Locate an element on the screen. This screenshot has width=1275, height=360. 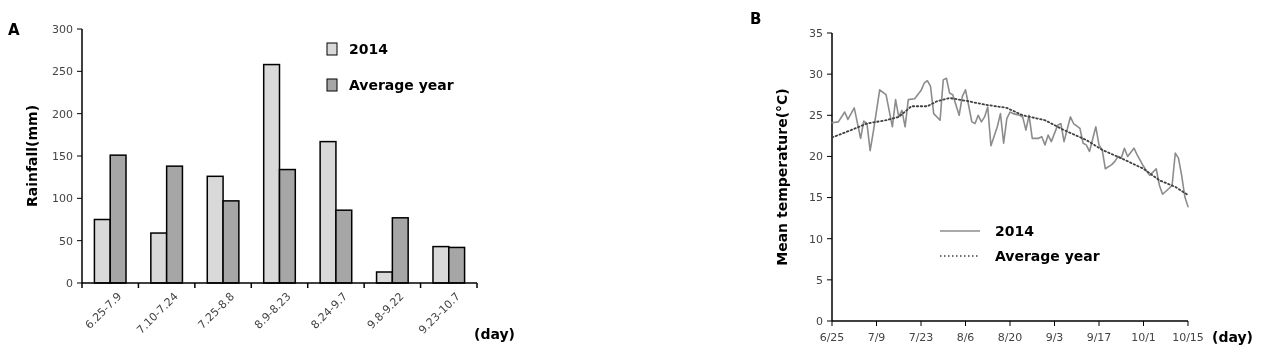
y-tick-label: 25 is located at coordinates (816, 116).